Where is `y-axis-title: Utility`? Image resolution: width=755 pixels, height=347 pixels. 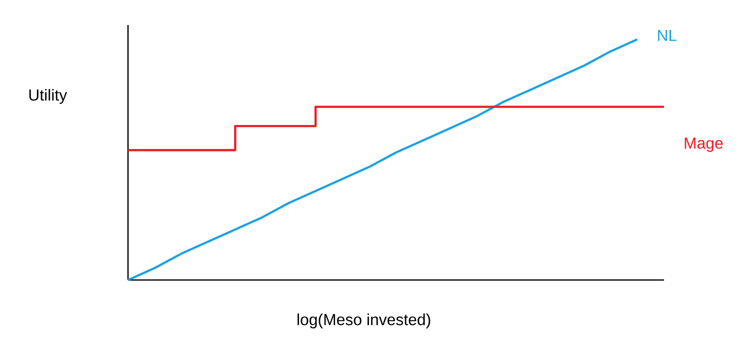
y-axis-title: Utility is located at coordinates (48, 96).